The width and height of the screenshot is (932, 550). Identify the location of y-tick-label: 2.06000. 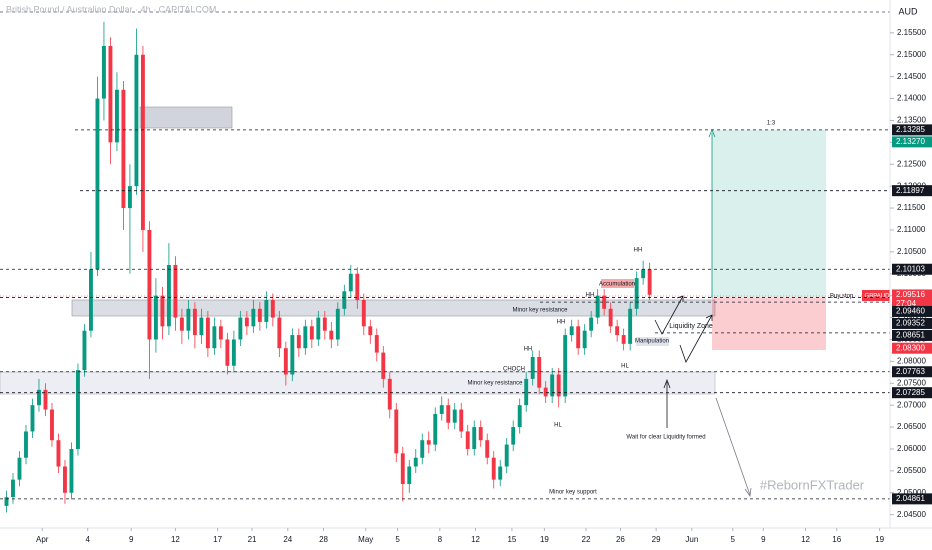
(911, 448).